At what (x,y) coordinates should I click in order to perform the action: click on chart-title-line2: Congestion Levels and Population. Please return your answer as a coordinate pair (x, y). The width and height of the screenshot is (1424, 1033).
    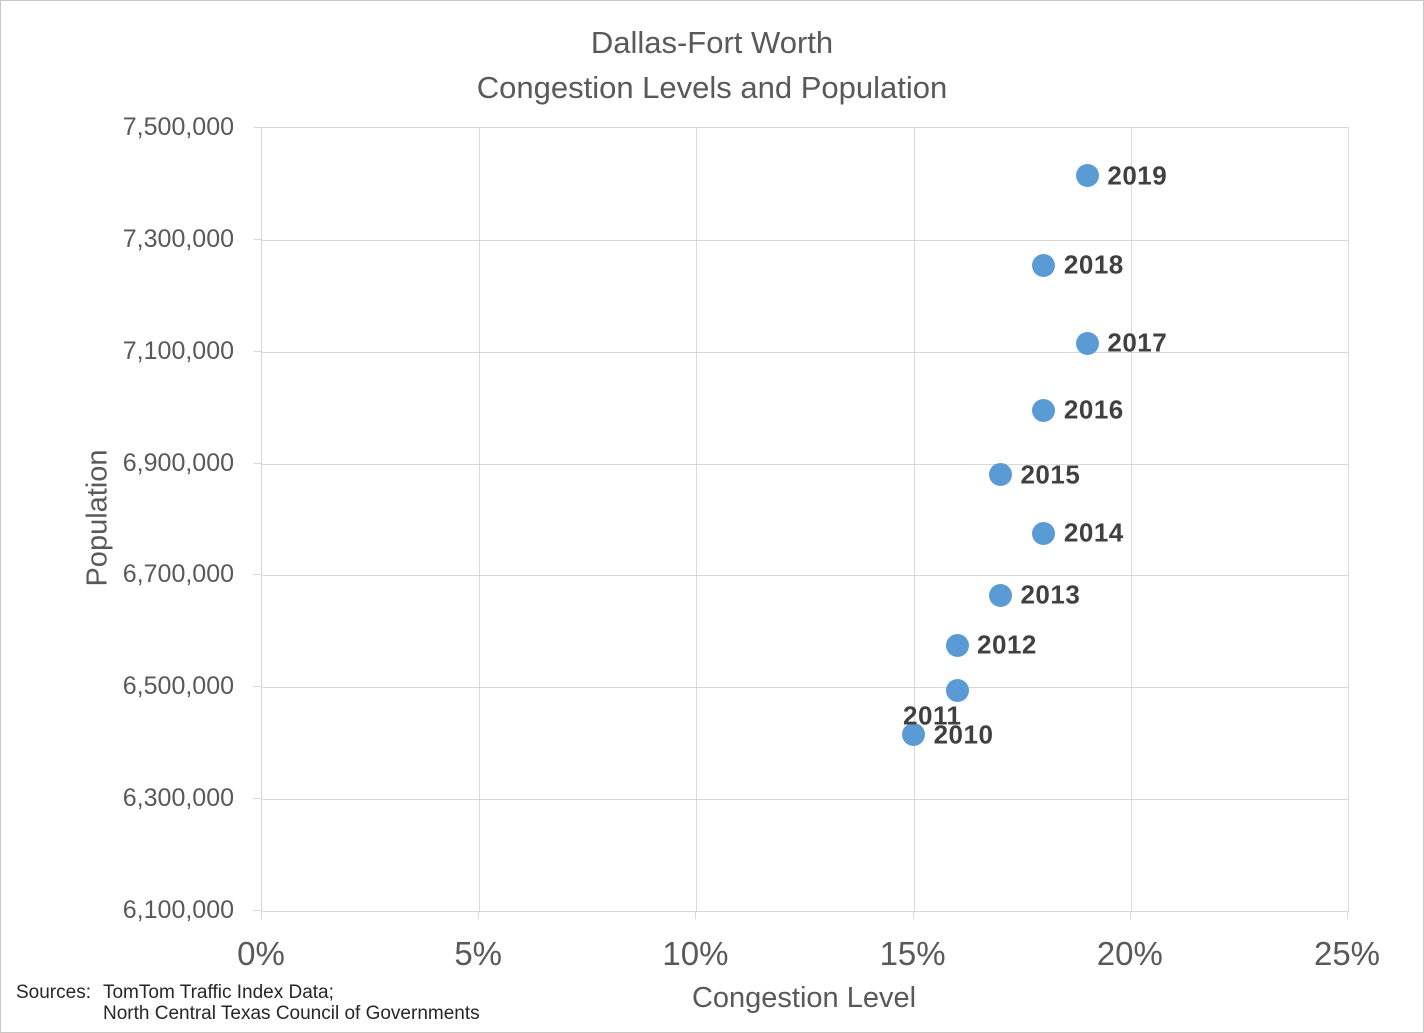
    Looking at the image, I should click on (712, 87).